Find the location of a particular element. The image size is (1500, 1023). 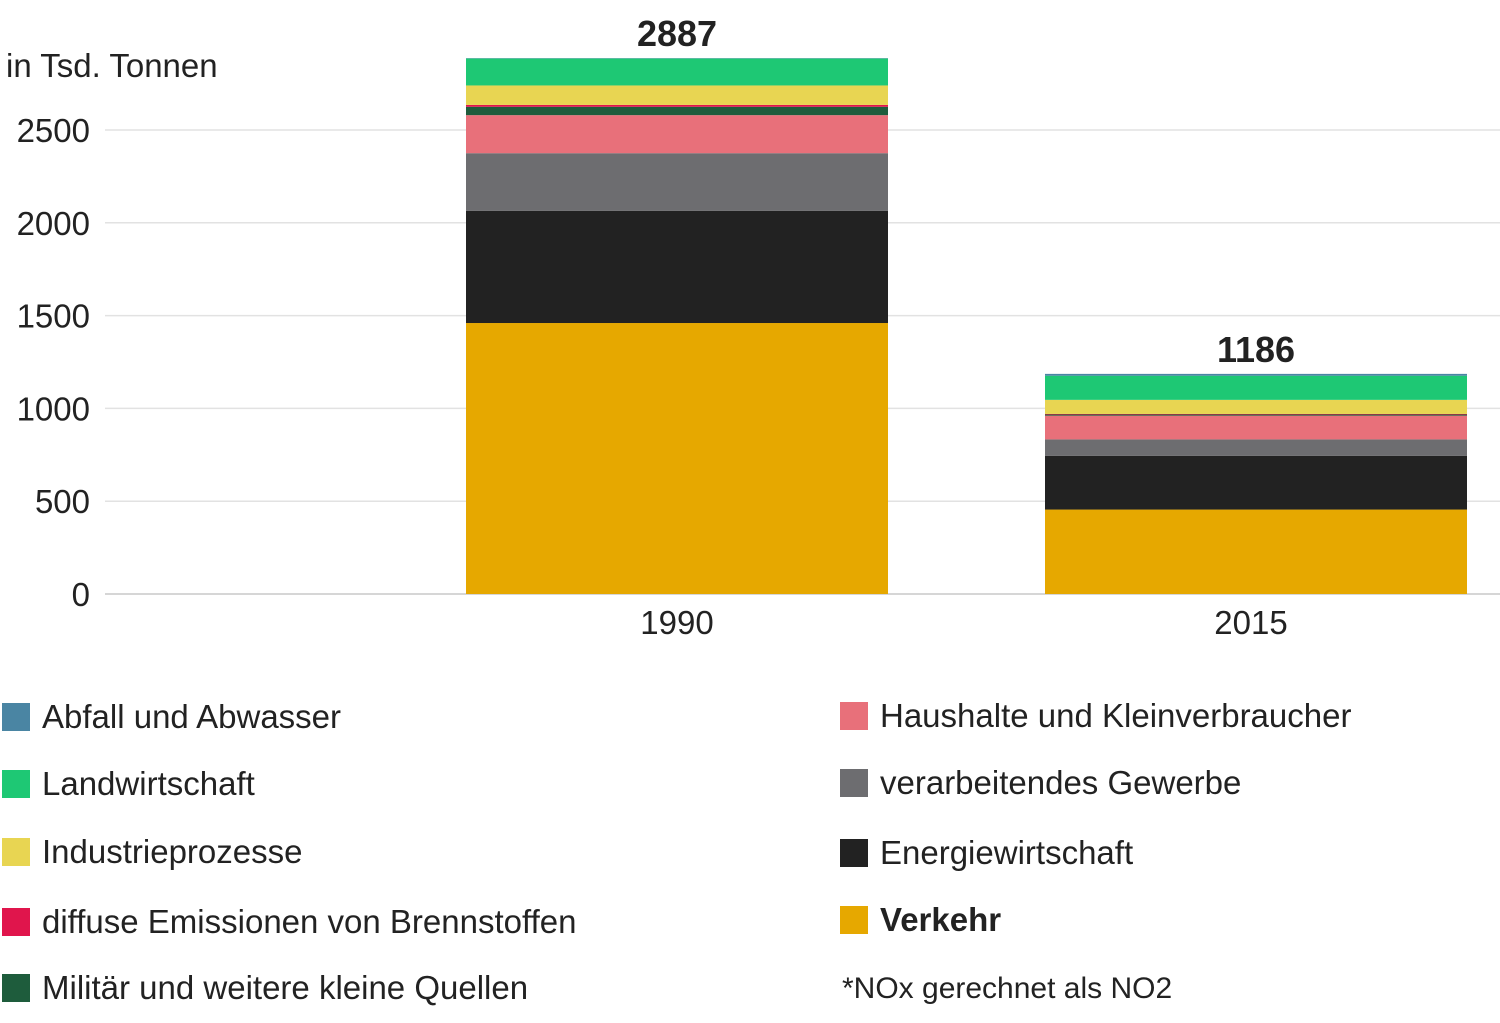

bar-total-label: 1186 is located at coordinates (1256, 349).